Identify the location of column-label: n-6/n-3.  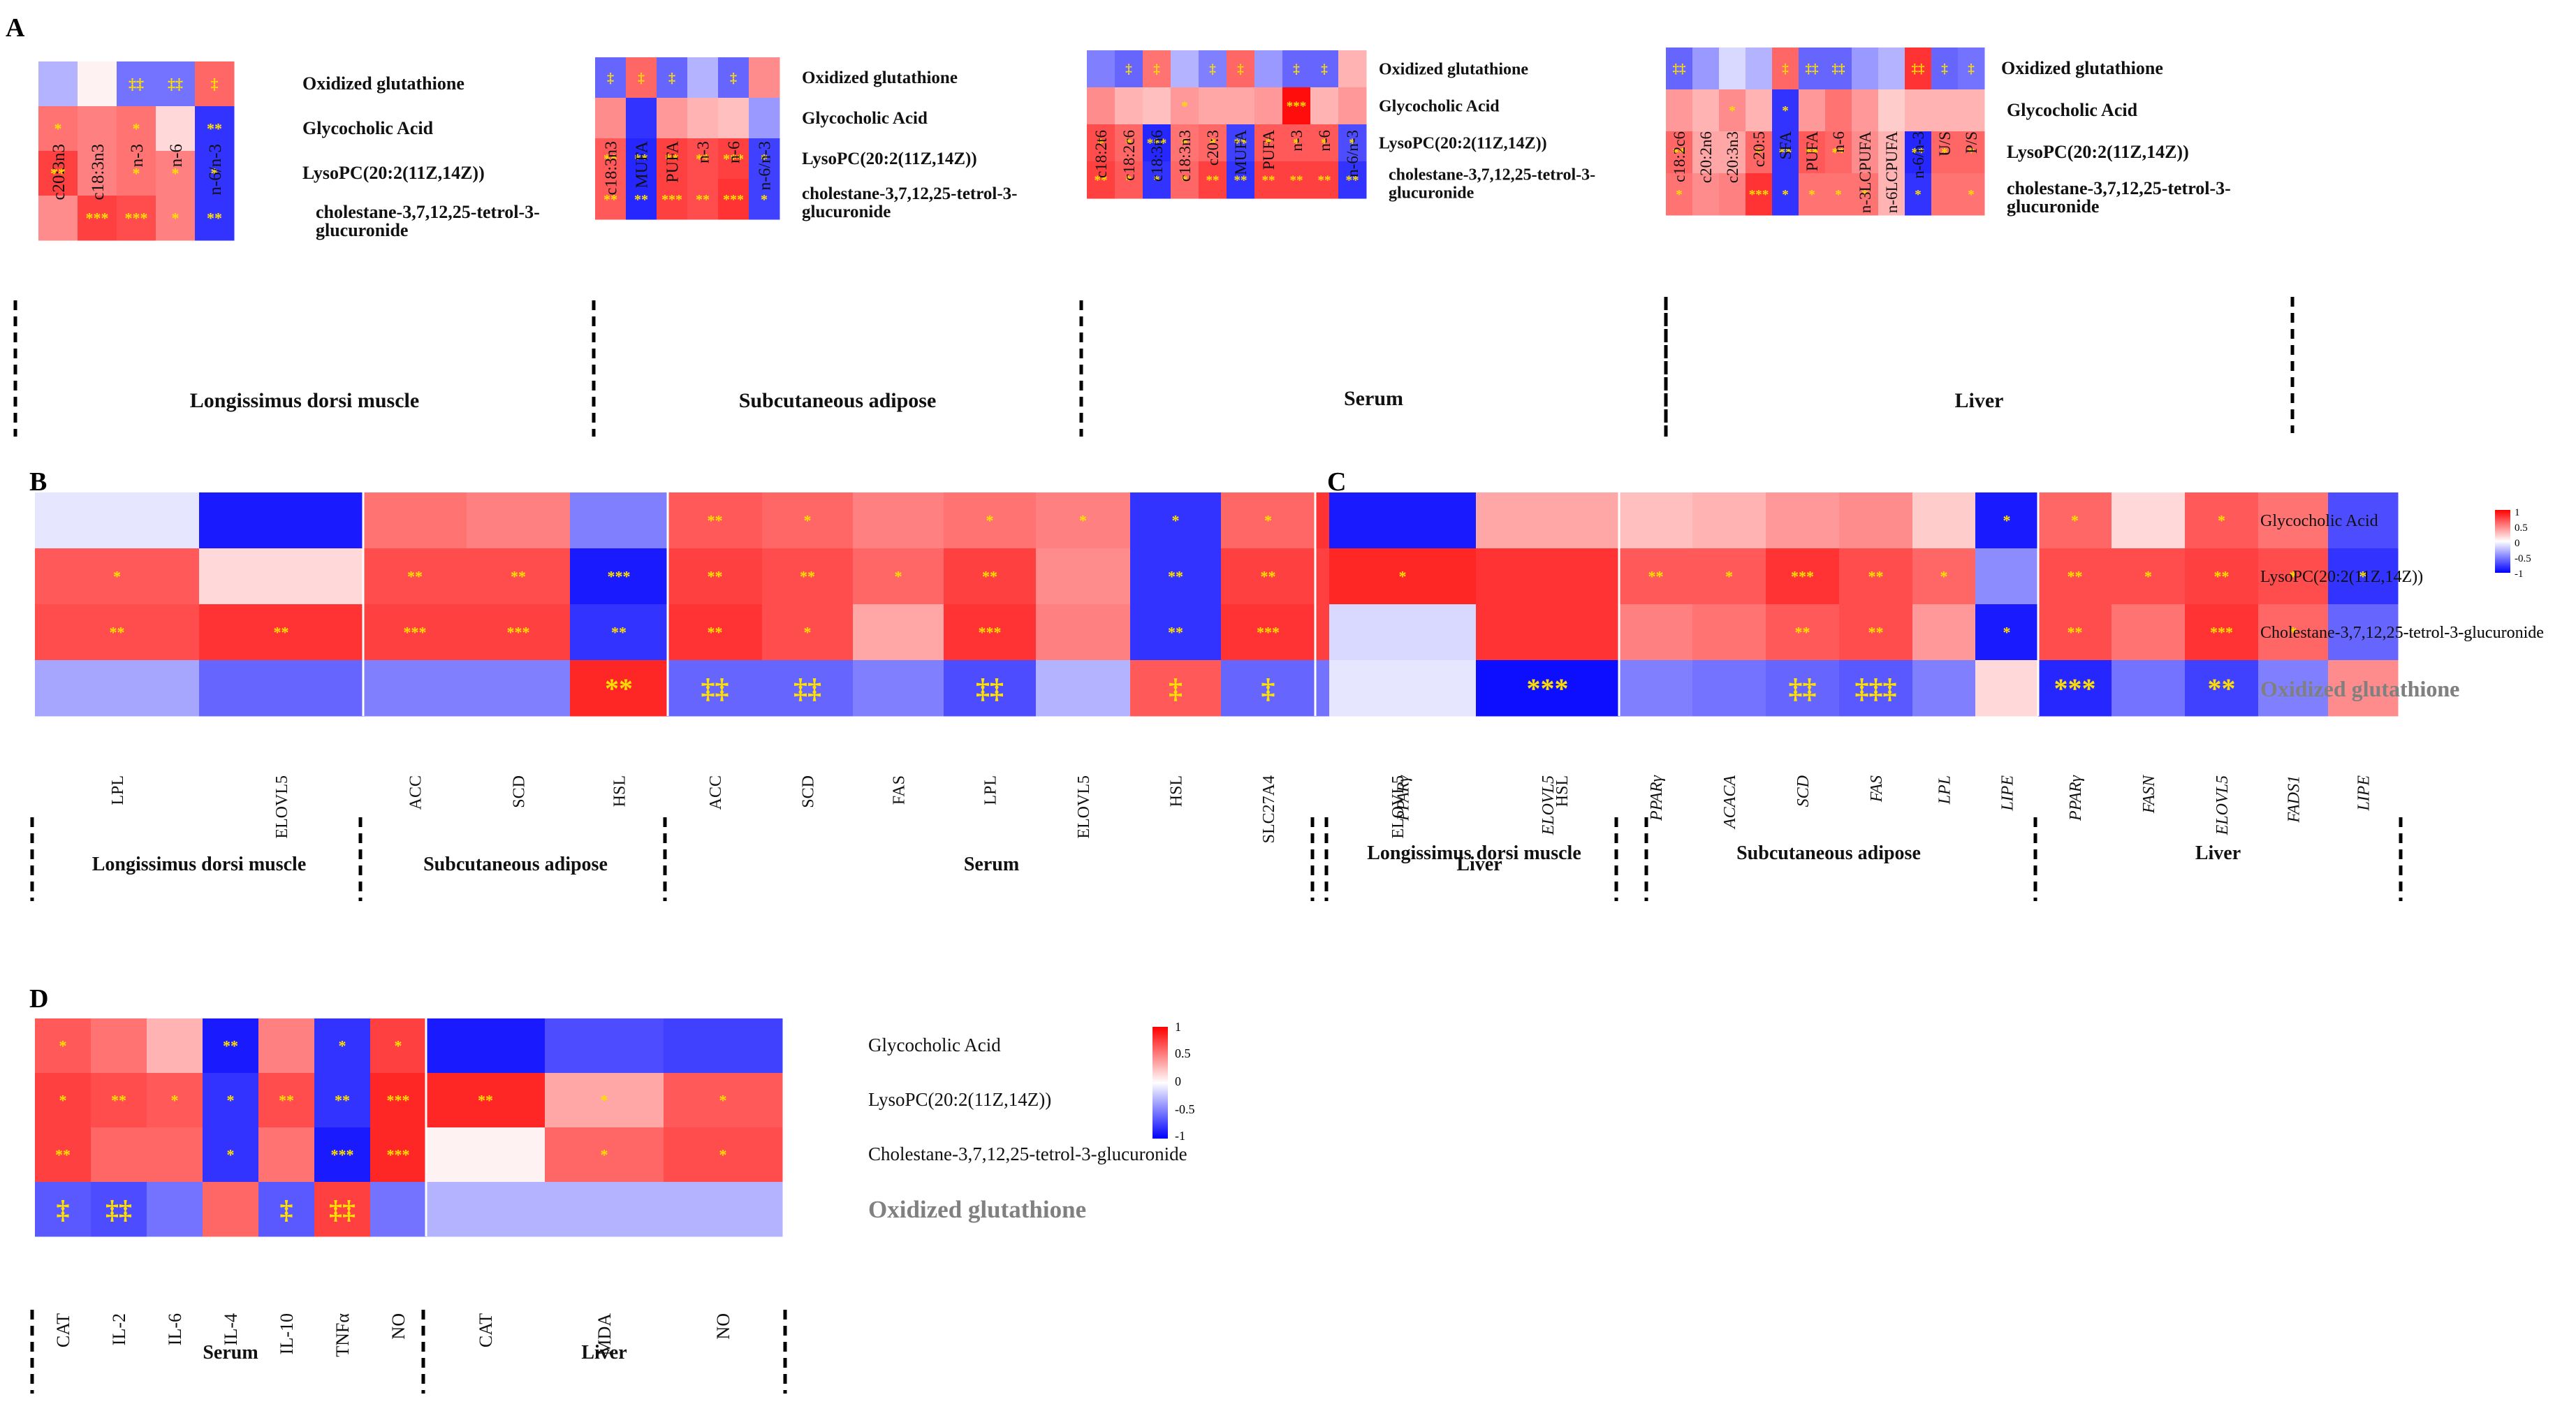
(765, 166).